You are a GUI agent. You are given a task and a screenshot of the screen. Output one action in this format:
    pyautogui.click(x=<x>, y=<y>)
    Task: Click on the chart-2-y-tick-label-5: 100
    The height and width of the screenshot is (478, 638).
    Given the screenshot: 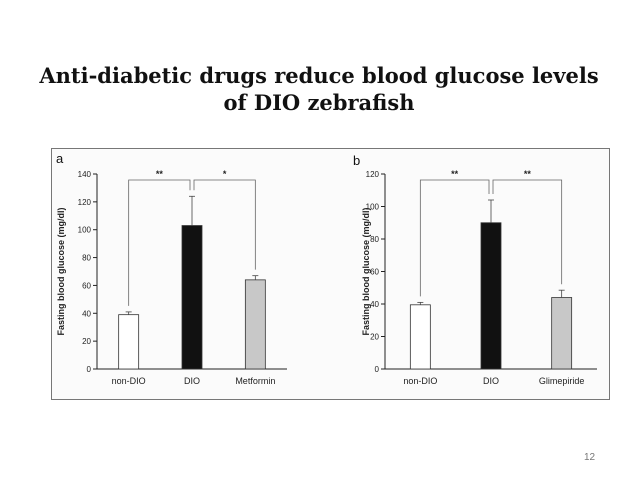 What is the action you would take?
    pyautogui.click(x=373, y=207)
    